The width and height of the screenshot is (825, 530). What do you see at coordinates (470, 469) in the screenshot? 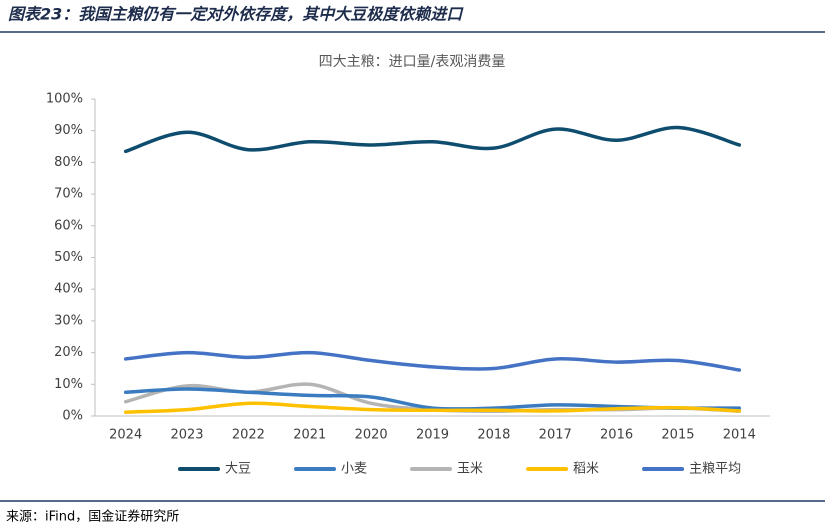
I see `legend-label: 玉米` at bounding box center [470, 469].